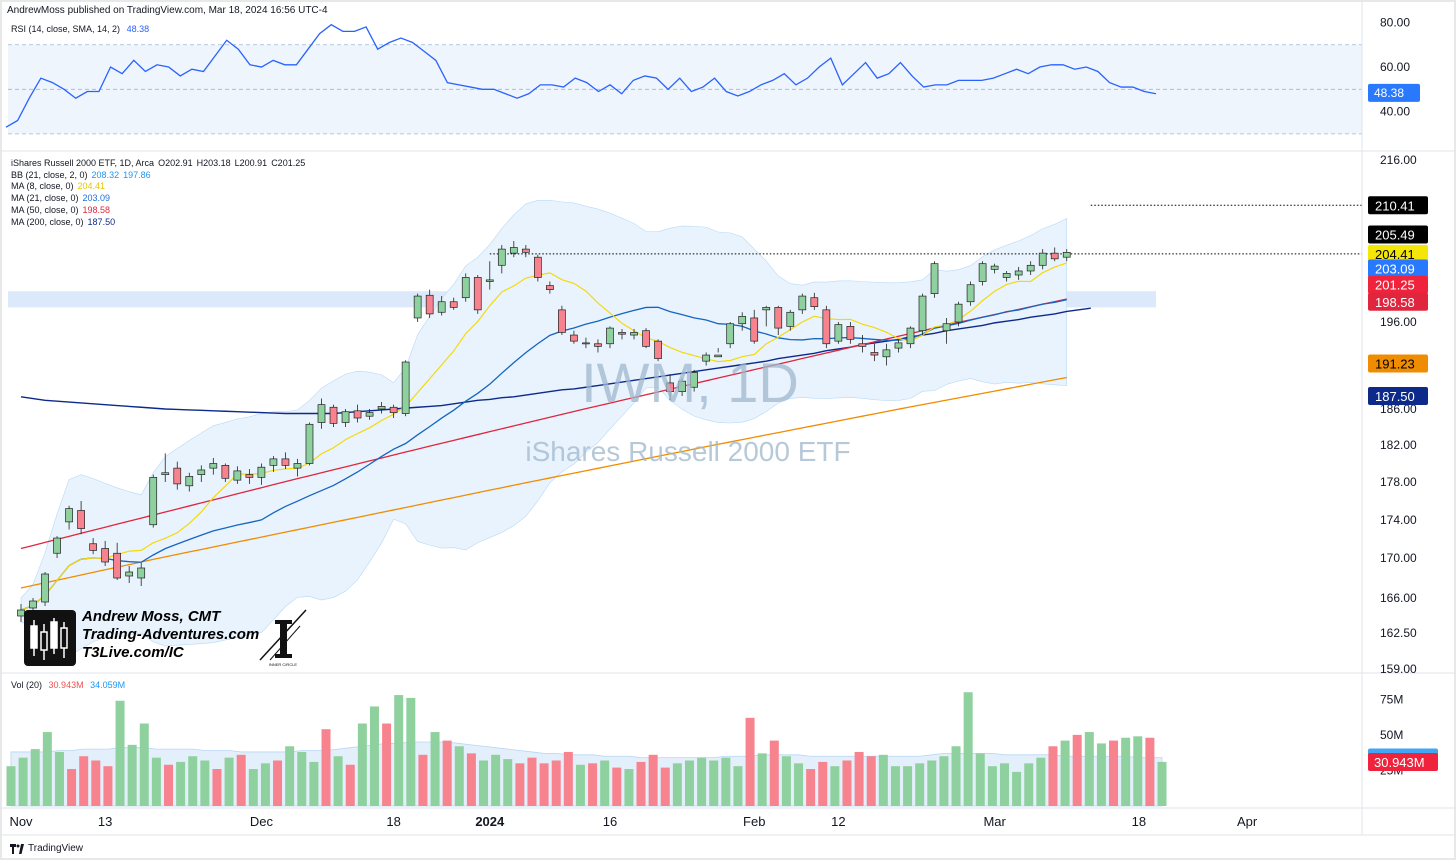  I want to click on volume-legend: Vol (20) 30.943M 34.059M, so click(68, 685).